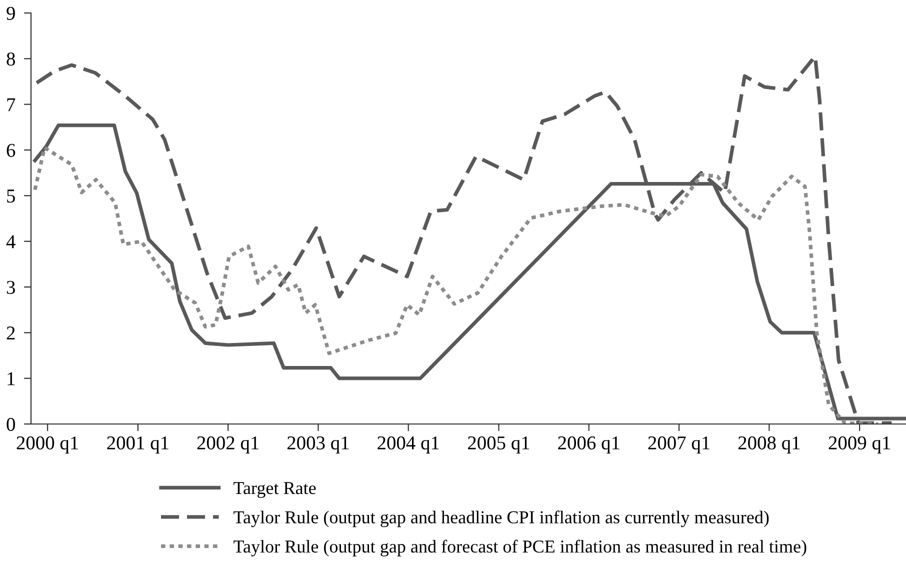 This screenshot has height=572, width=906. What do you see at coordinates (11, 241) in the screenshot?
I see `y-tick-label: 4` at bounding box center [11, 241].